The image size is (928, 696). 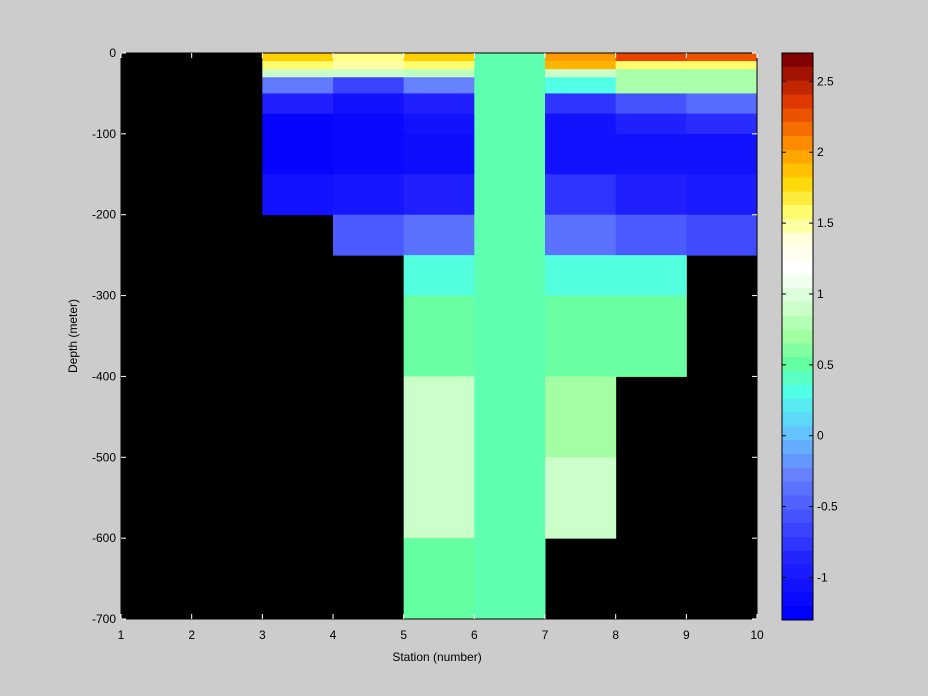 What do you see at coordinates (827, 507) in the screenshot?
I see `colorbar-tick-label: -0.5` at bounding box center [827, 507].